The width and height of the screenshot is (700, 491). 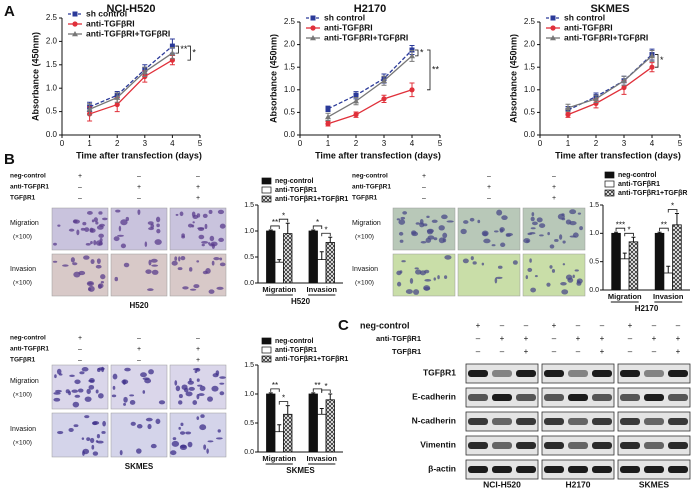 I want to click on row-label: Invasion, so click(x=23, y=429).